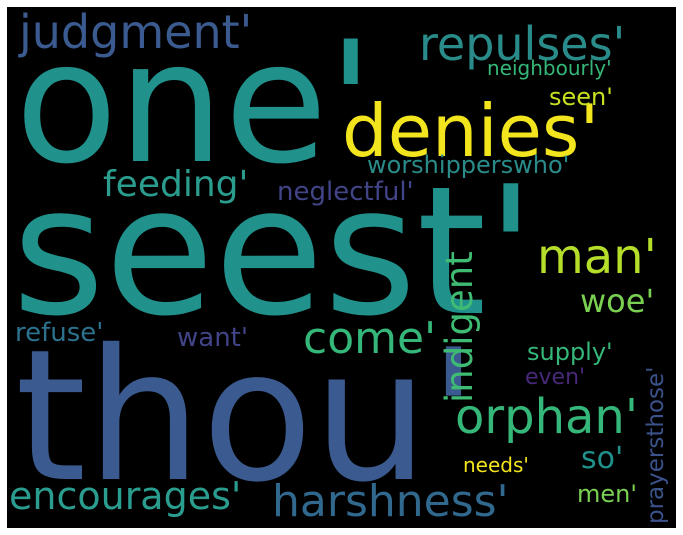 Image resolution: width=683 pixels, height=535 pixels. I want to click on word-men: men', so click(607, 494).